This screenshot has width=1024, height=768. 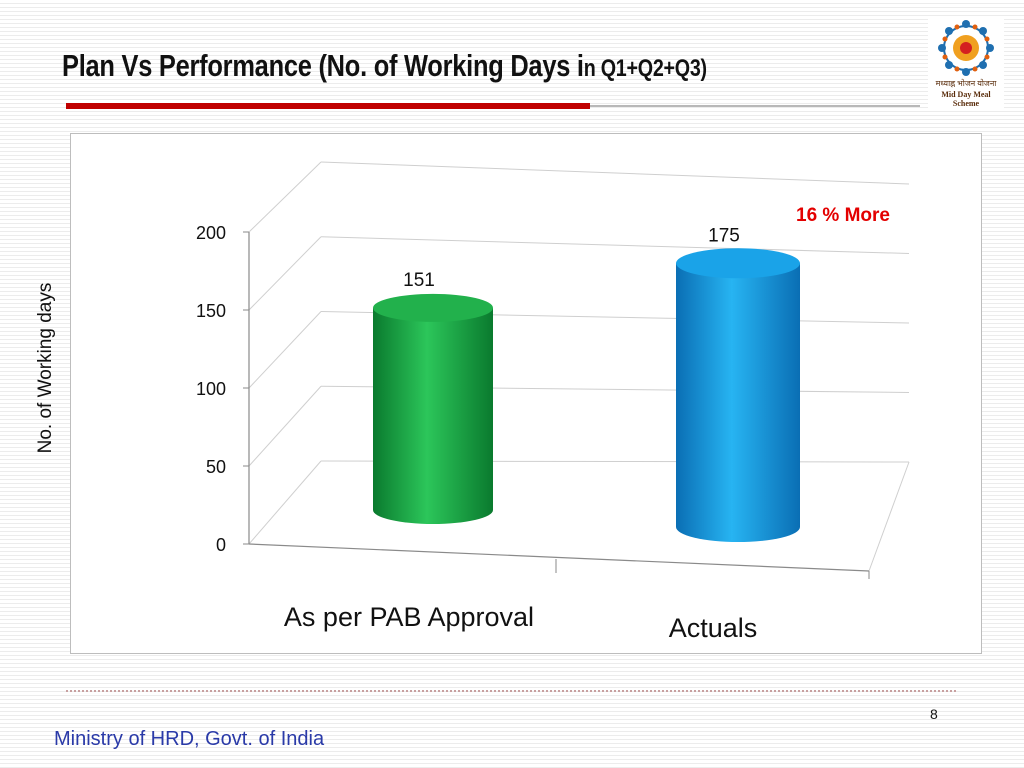 What do you see at coordinates (755, 106) in the screenshot?
I see `title-underline-gray` at bounding box center [755, 106].